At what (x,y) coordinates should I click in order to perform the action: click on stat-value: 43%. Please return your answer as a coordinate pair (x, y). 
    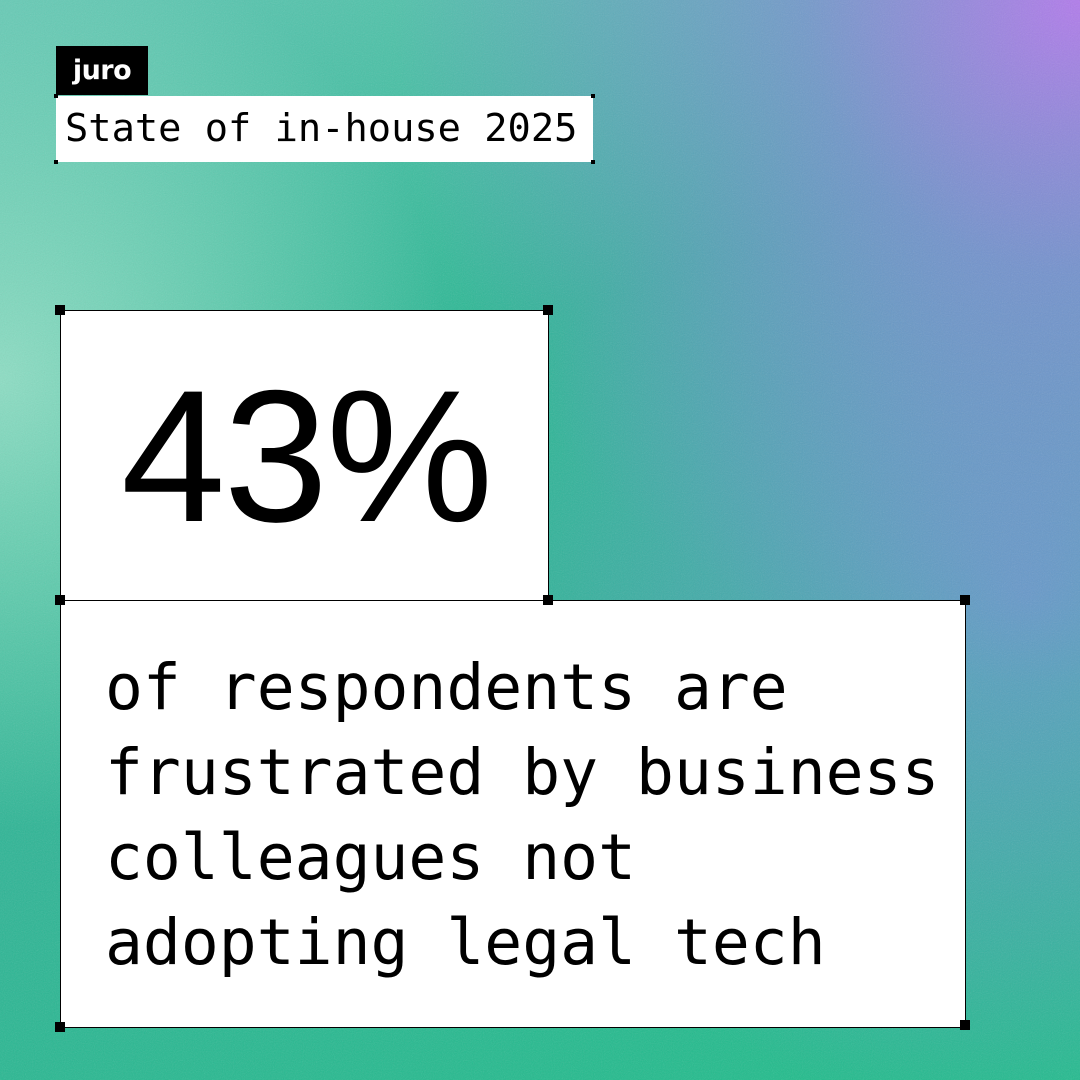
    Looking at the image, I should click on (307, 456).